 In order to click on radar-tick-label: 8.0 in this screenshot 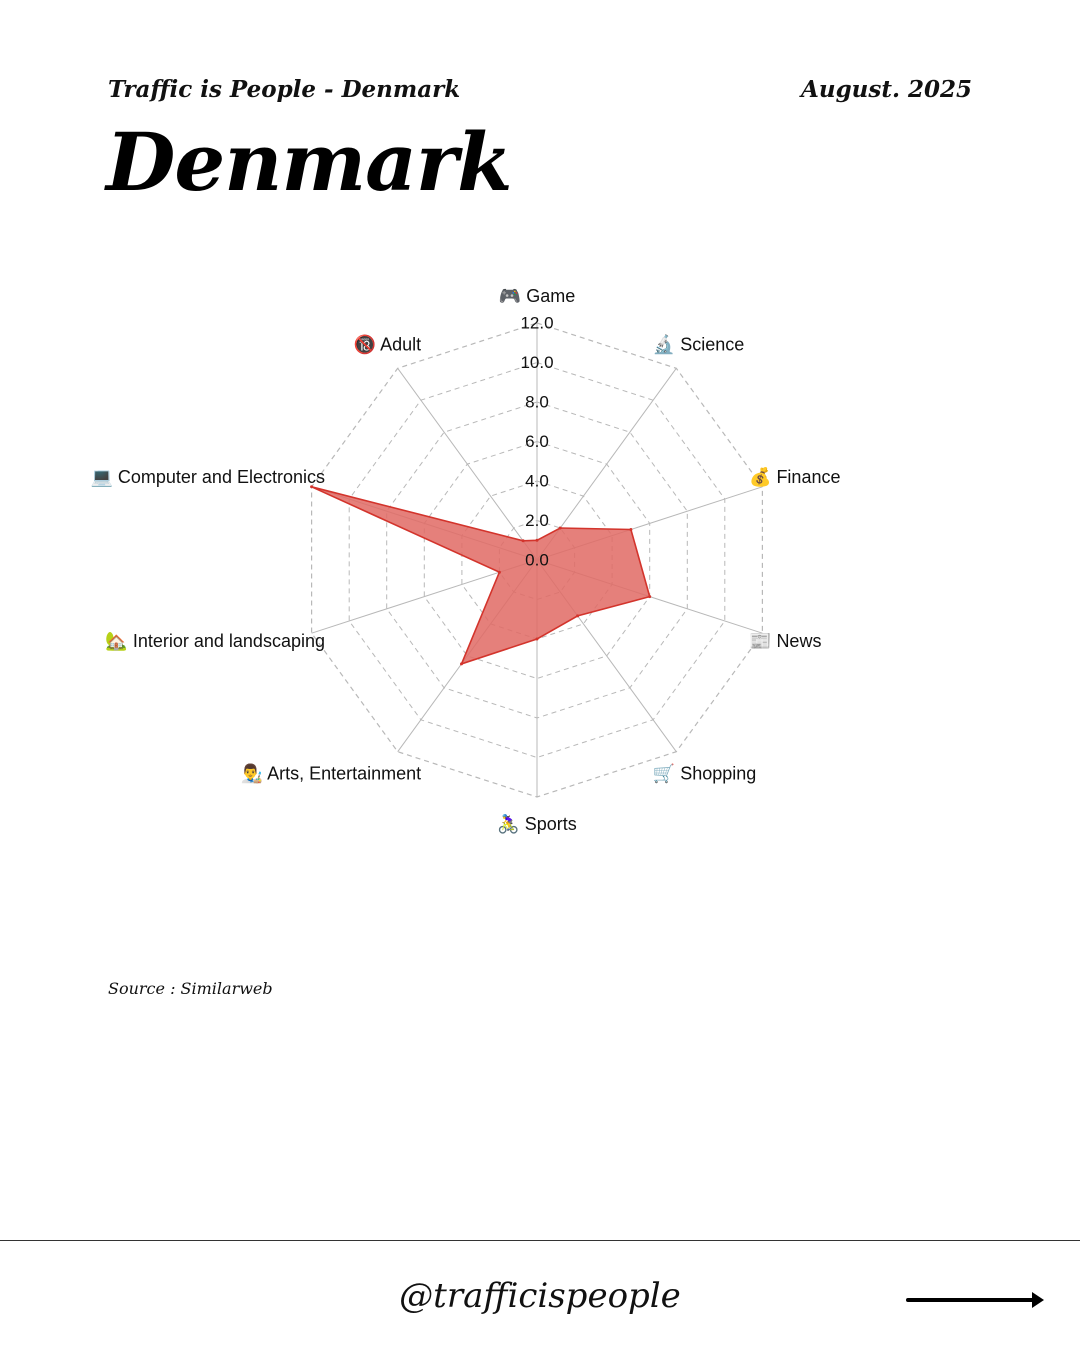, I will do `click(537, 401)`.